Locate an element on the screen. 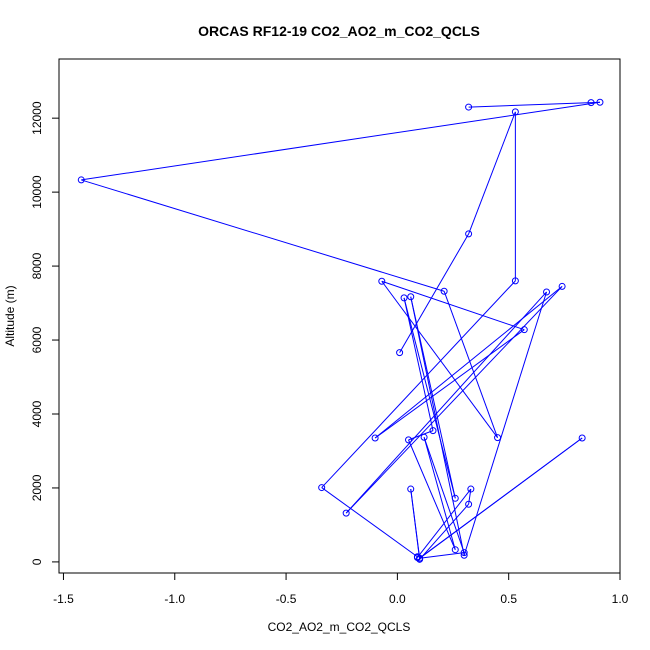 The width and height of the screenshot is (650, 650). x-tick-label: 0.0 is located at coordinates (397, 599).